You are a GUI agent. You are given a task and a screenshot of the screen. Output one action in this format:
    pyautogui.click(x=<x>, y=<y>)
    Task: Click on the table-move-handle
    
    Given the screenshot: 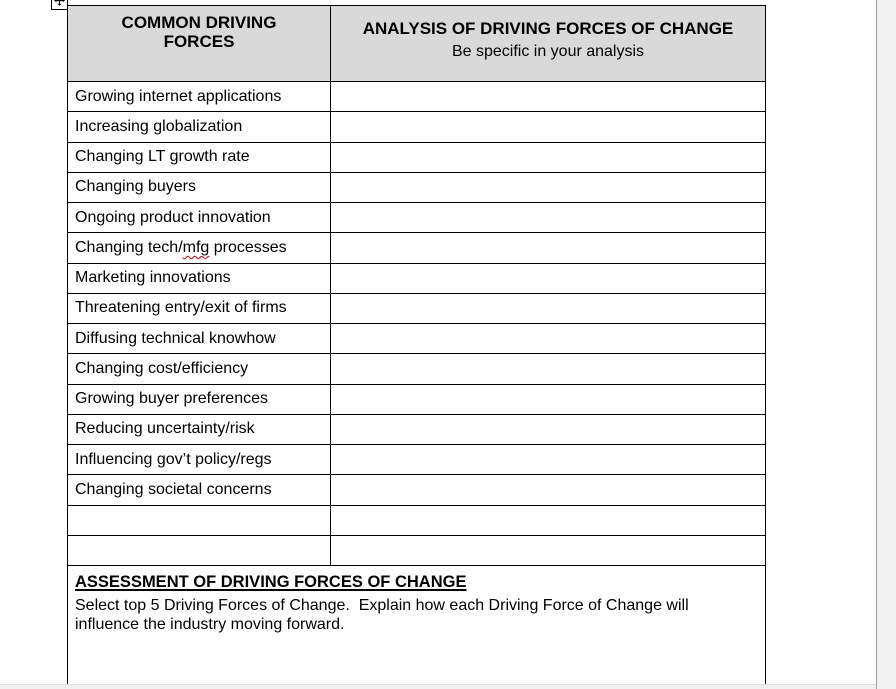 What is the action you would take?
    pyautogui.click(x=59, y=5)
    